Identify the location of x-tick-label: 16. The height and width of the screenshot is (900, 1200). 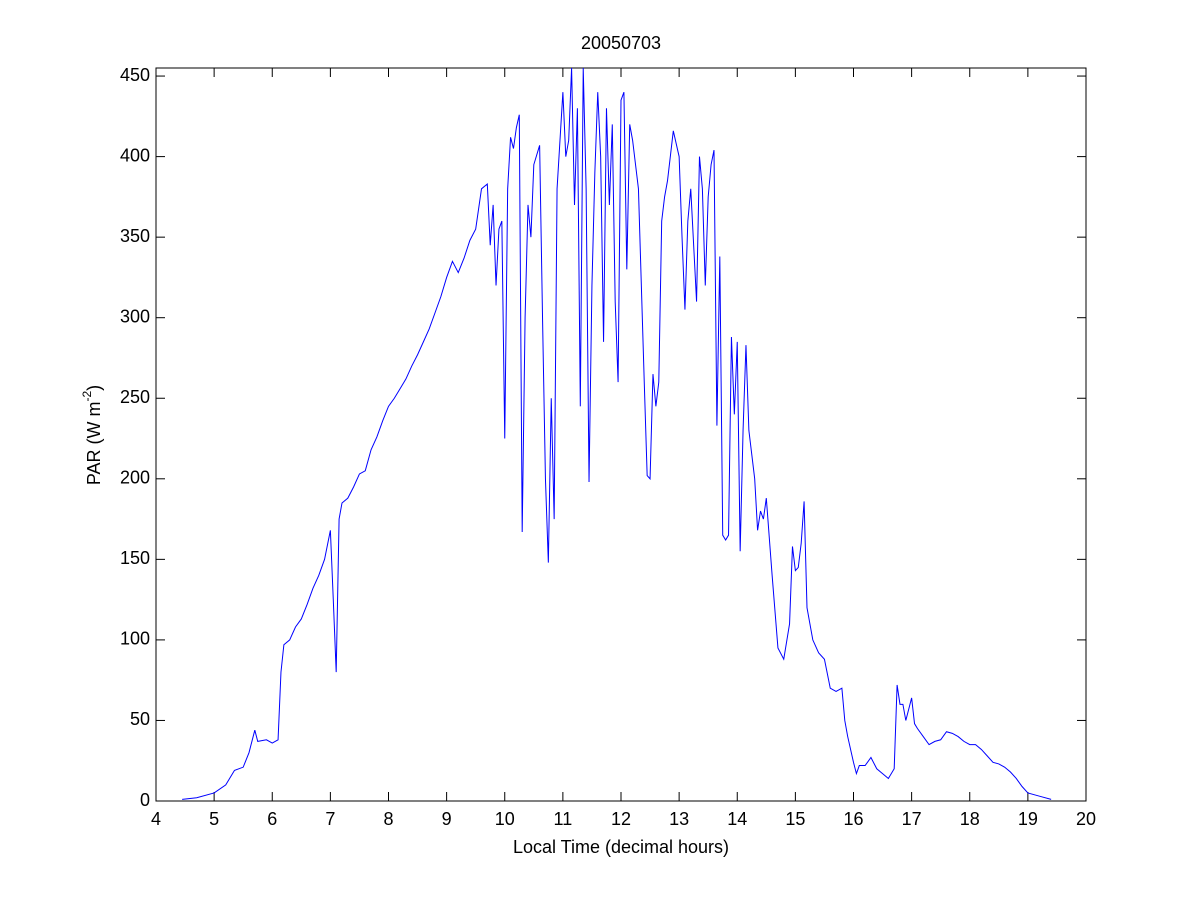
(853, 819).